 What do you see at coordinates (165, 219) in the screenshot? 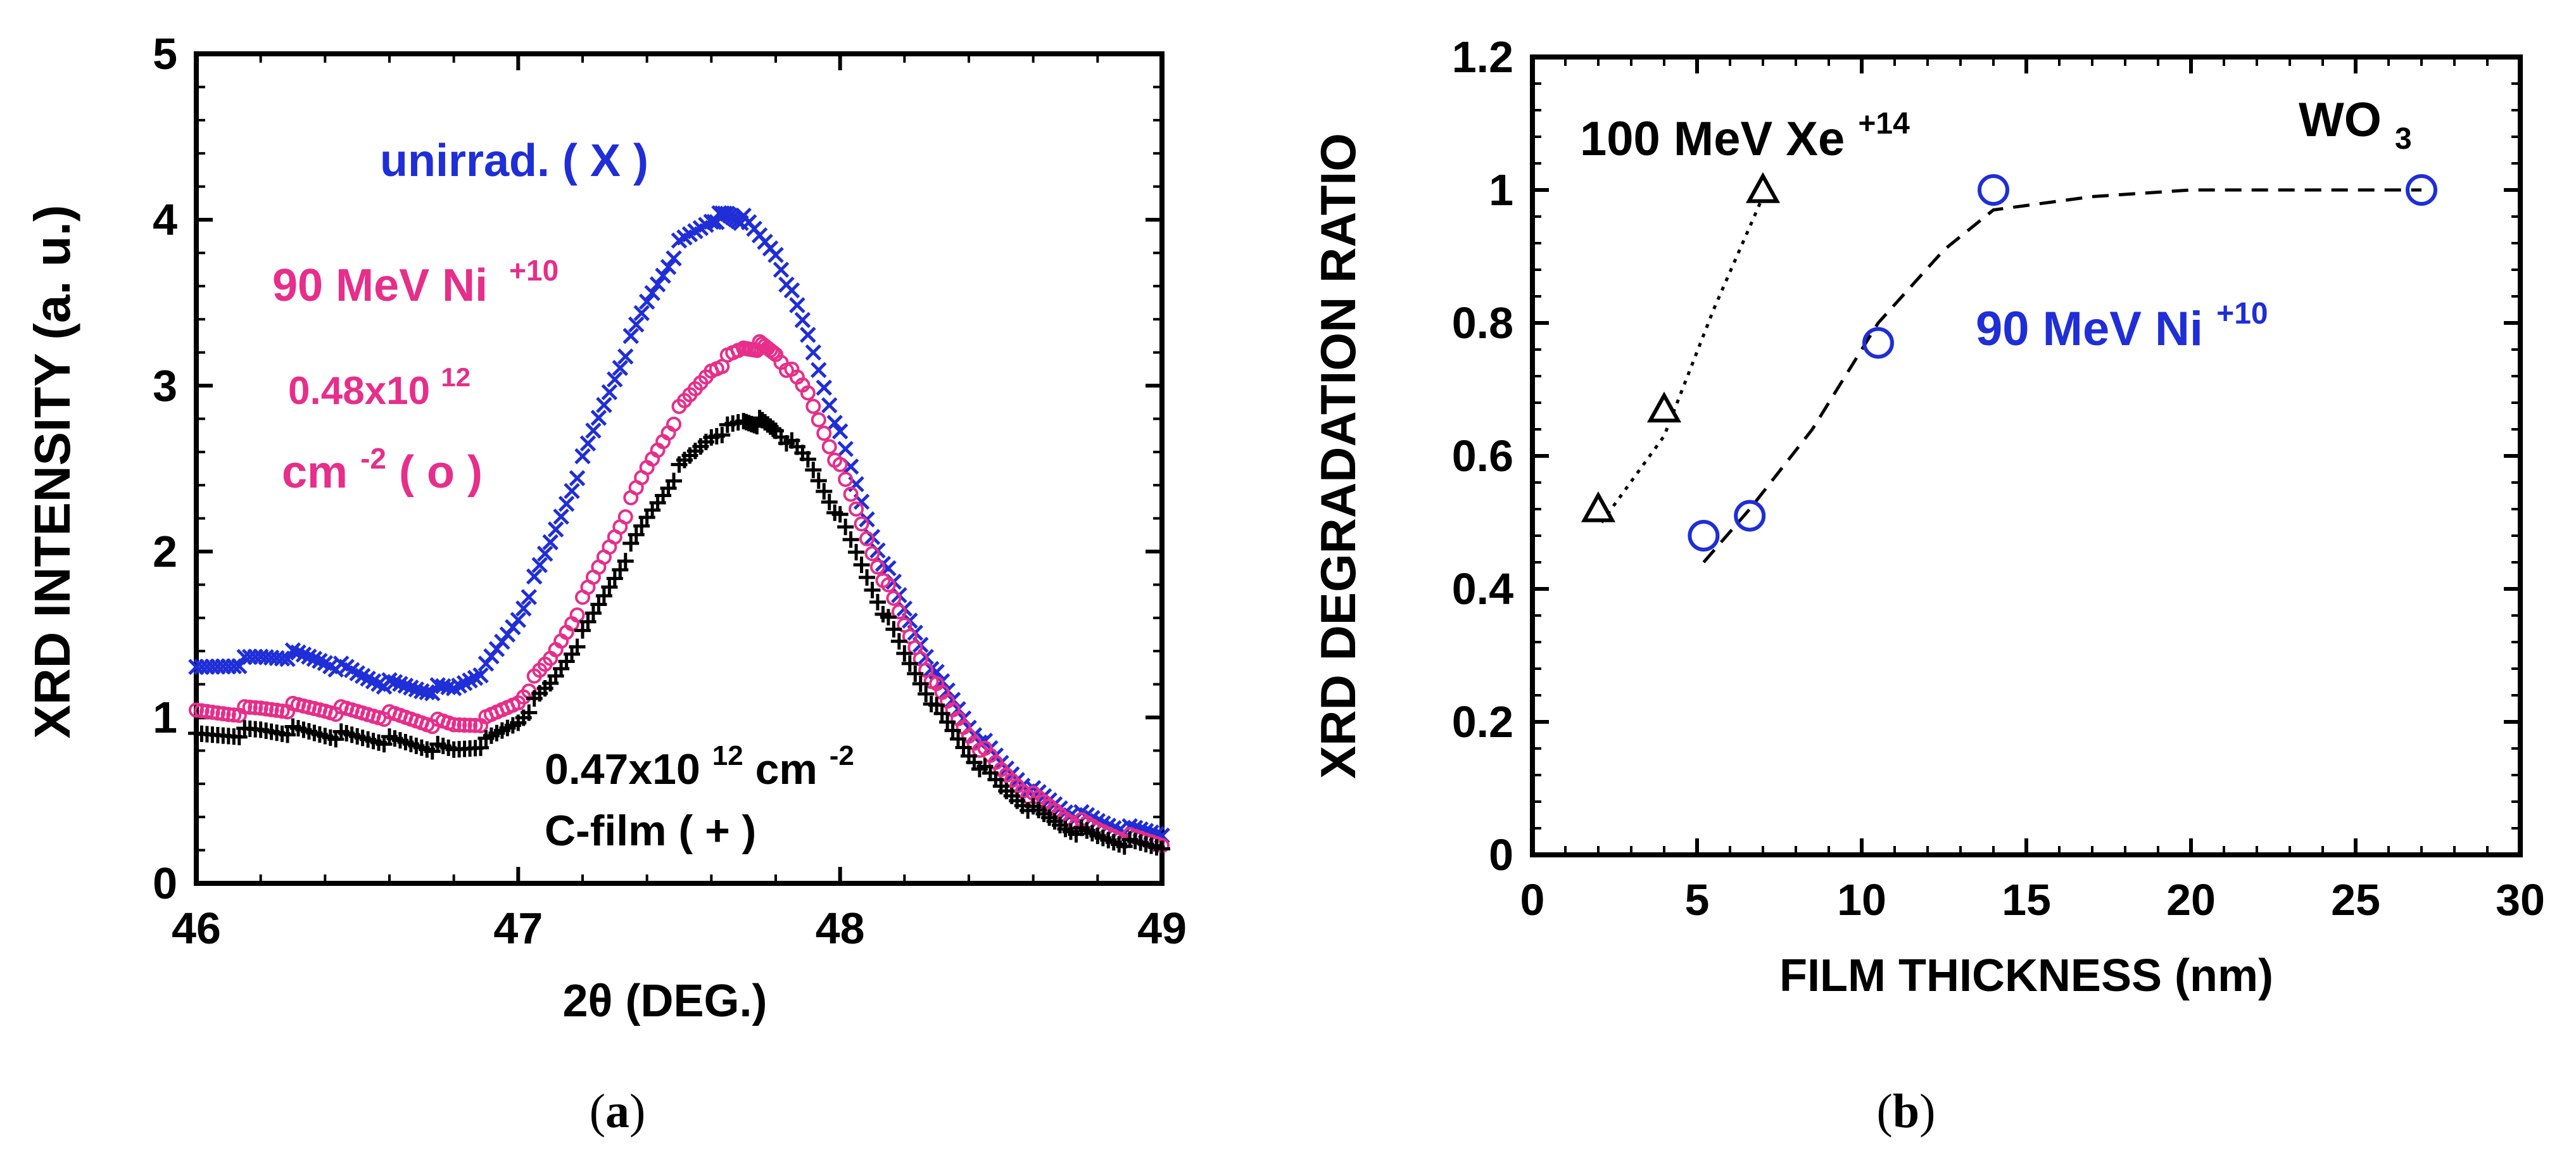
I see `a-y-tick-label: 4` at bounding box center [165, 219].